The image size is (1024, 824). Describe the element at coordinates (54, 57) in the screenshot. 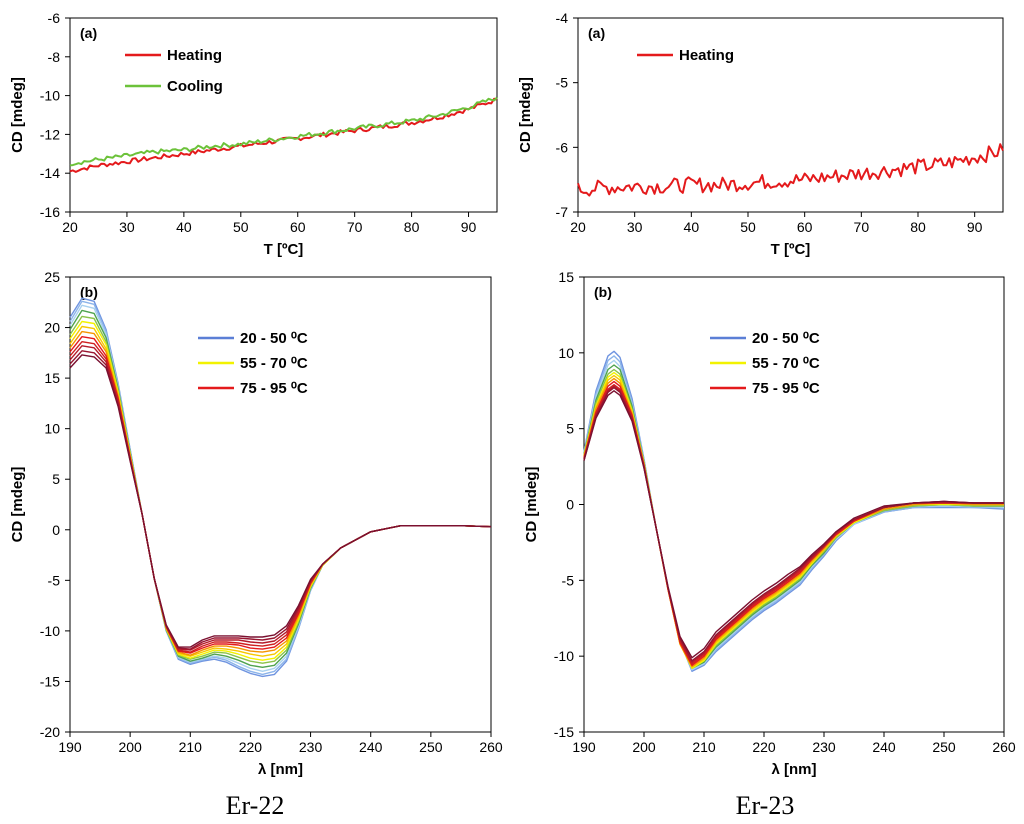

I see `y-tick-label: -8` at that location.